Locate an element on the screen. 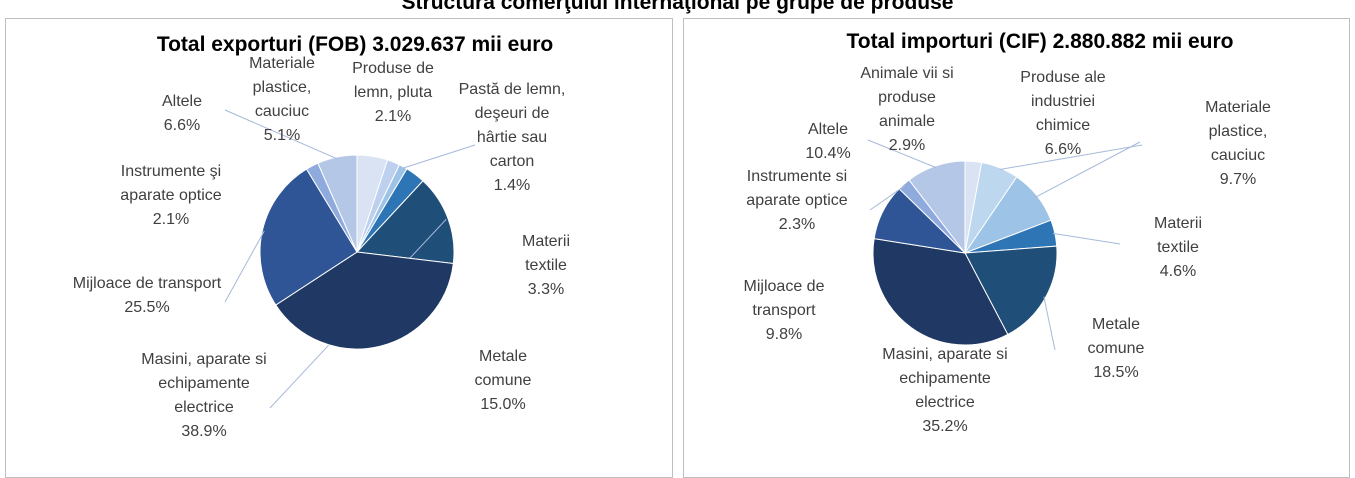  value-label: 5.1% is located at coordinates (282, 135).